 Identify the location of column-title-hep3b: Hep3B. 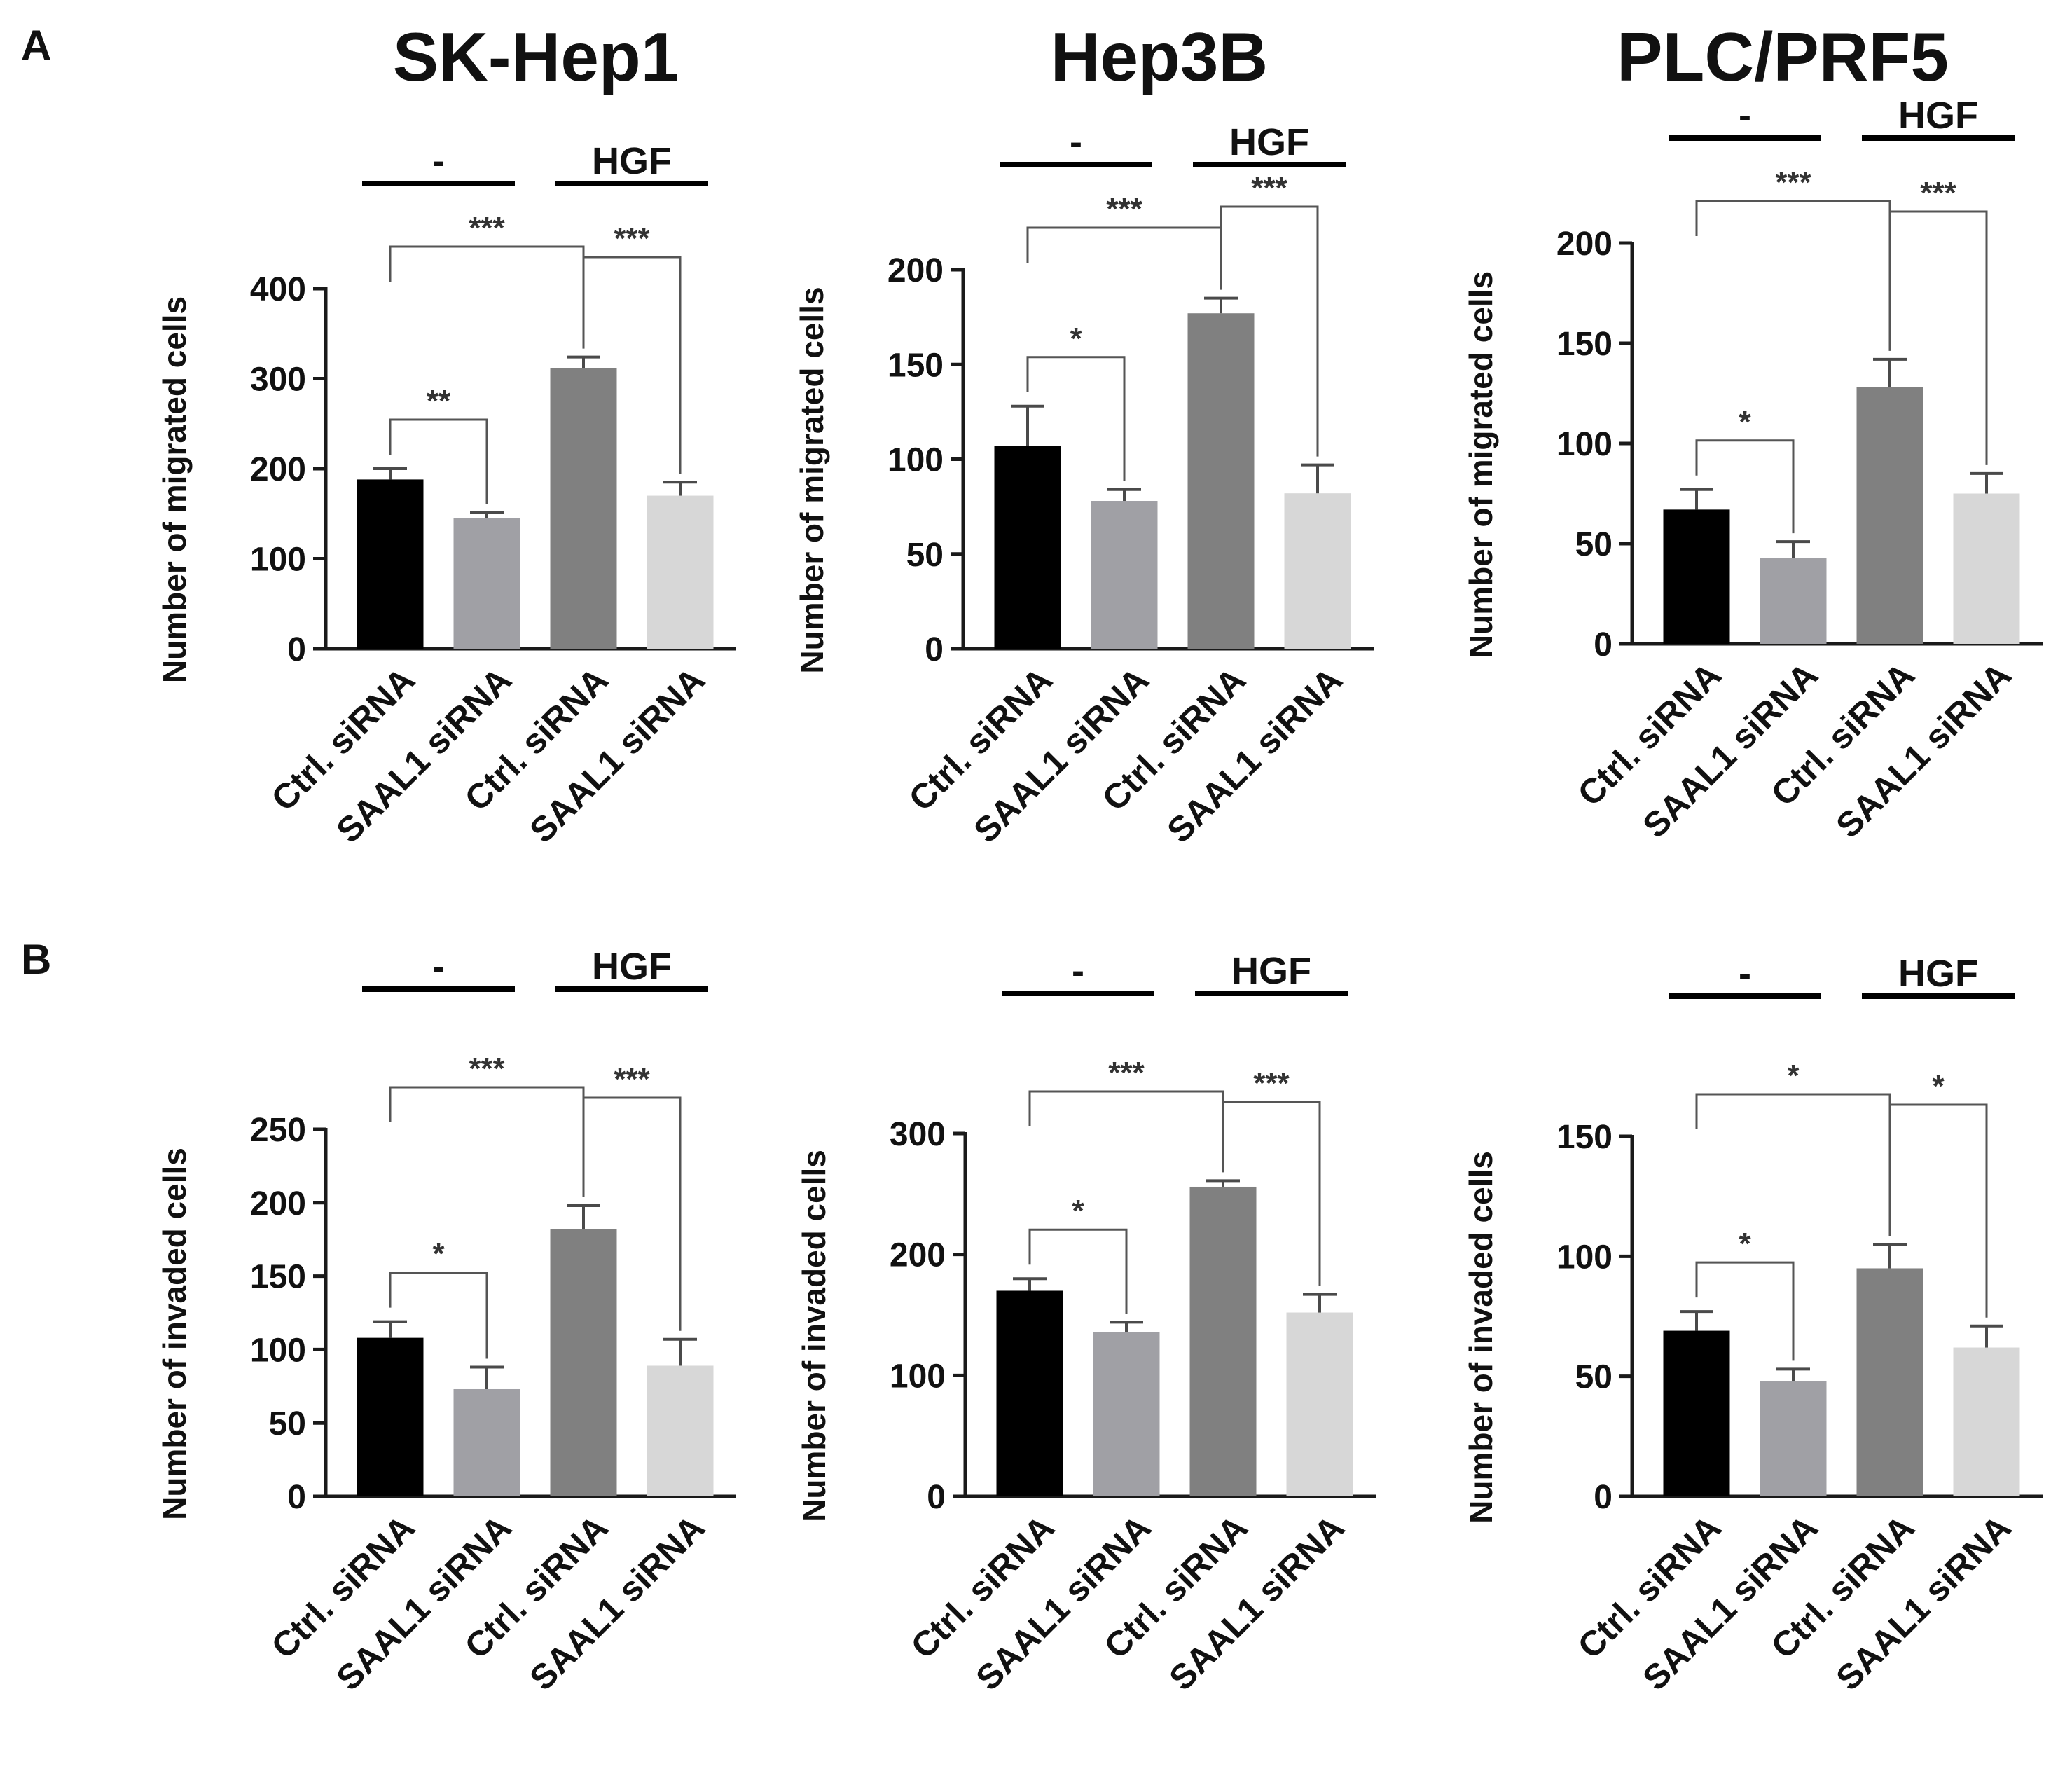
(1159, 57).